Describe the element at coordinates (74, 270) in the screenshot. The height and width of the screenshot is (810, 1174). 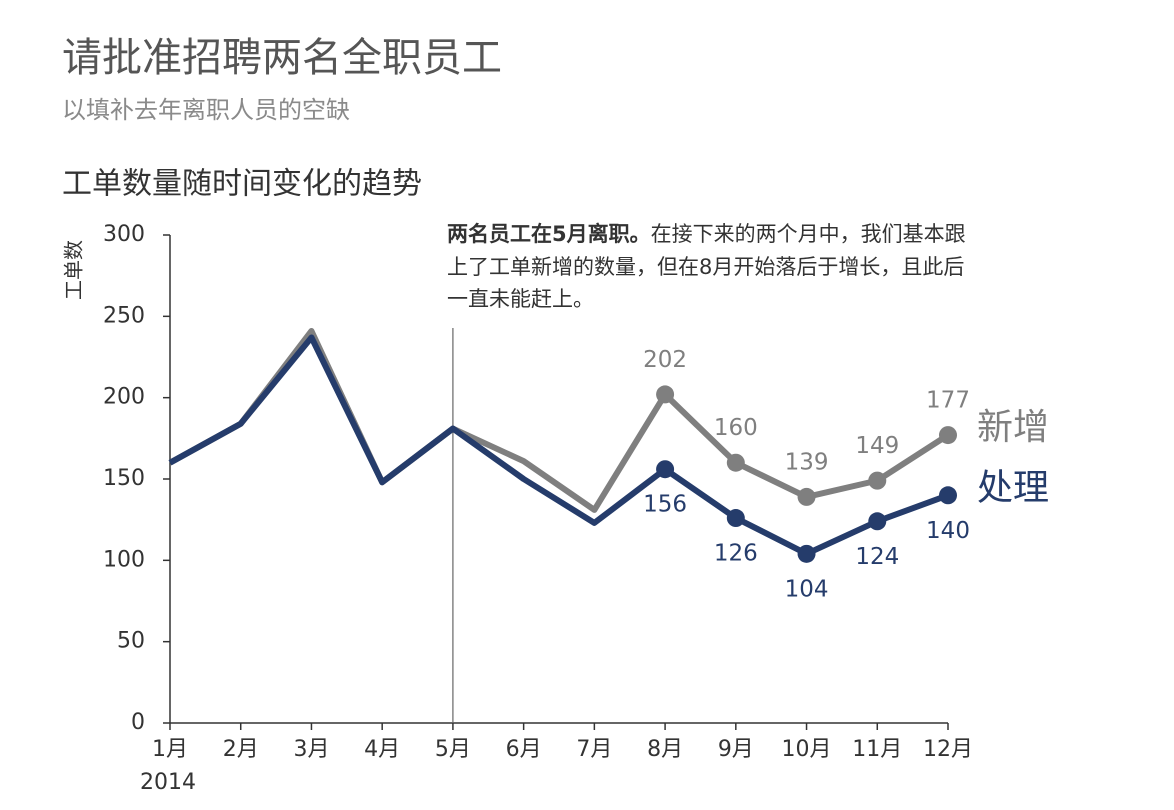
I see `y-axis-label: 工单数` at that location.